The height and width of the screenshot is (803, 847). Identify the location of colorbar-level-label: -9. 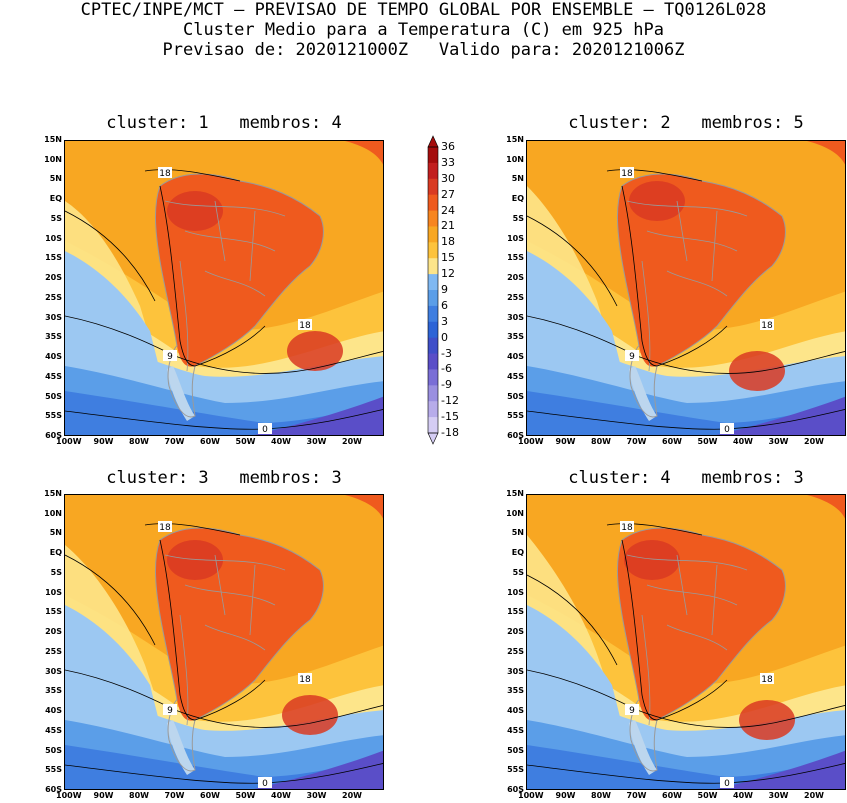
(446, 385).